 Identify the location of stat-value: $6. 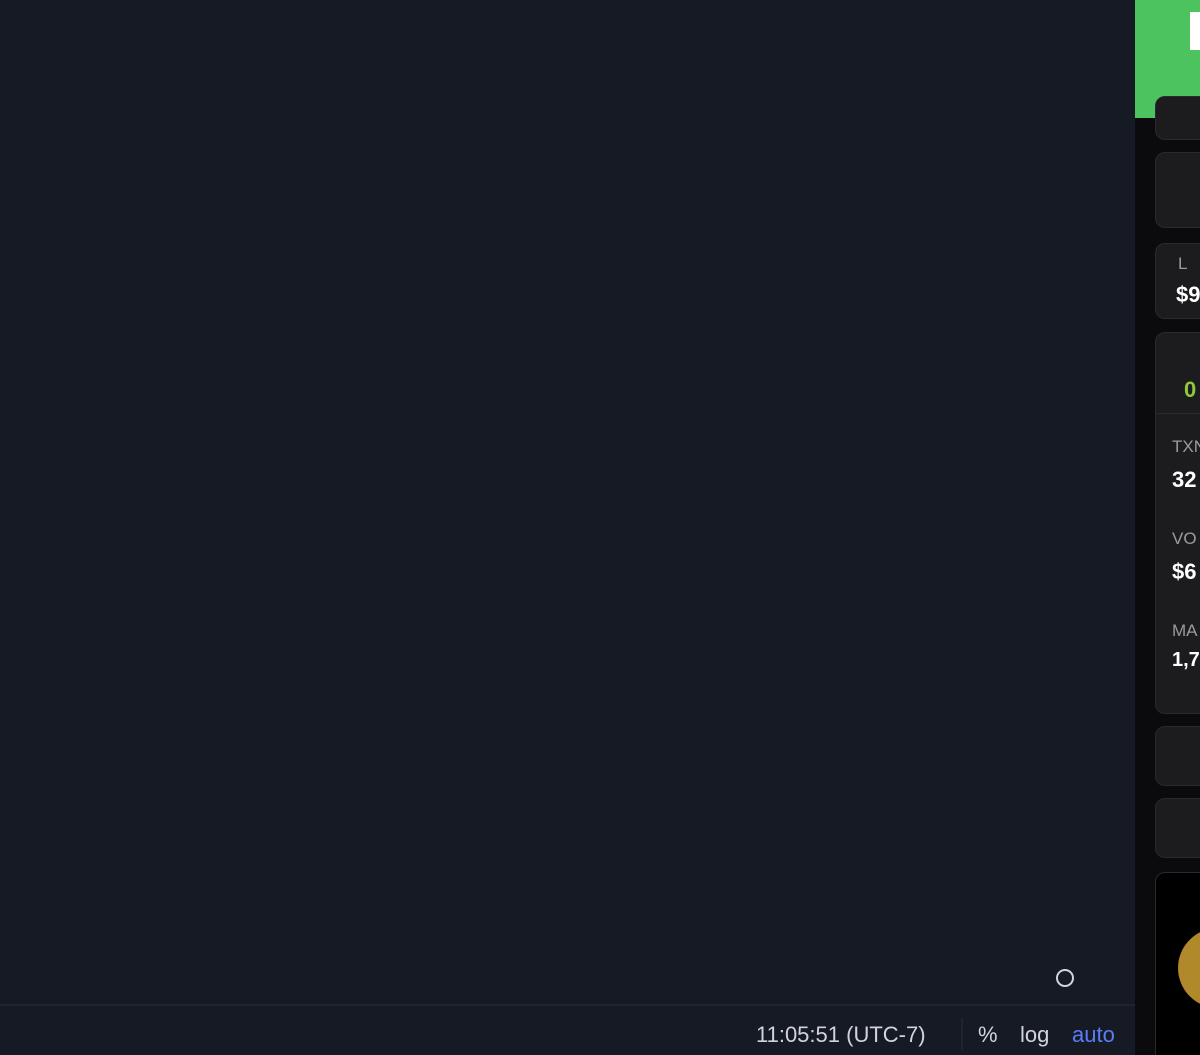
(1184, 571).